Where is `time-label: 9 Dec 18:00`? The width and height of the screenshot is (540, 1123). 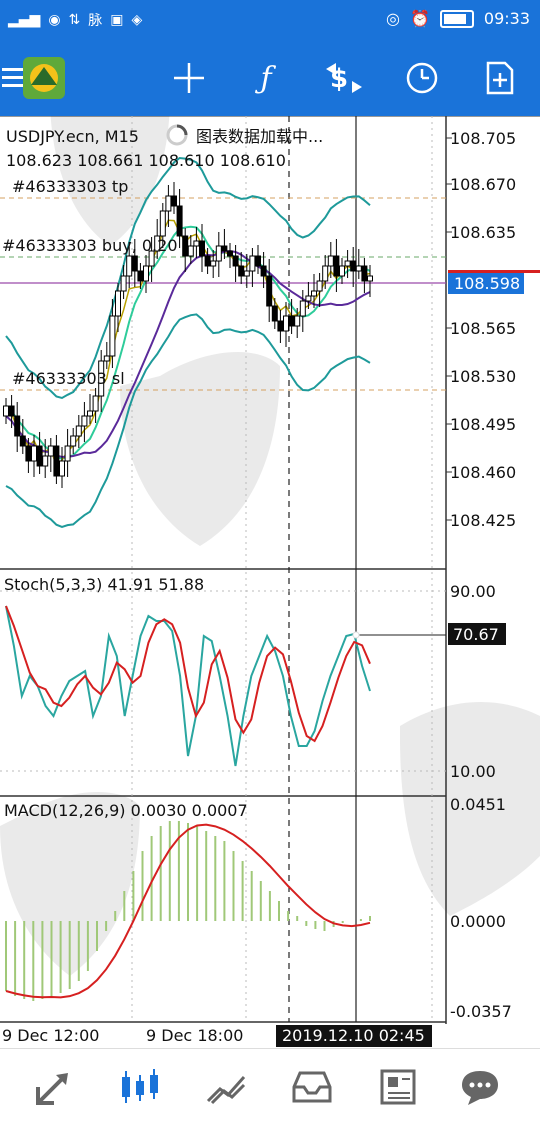
time-label: 9 Dec 18:00 is located at coordinates (194, 1035).